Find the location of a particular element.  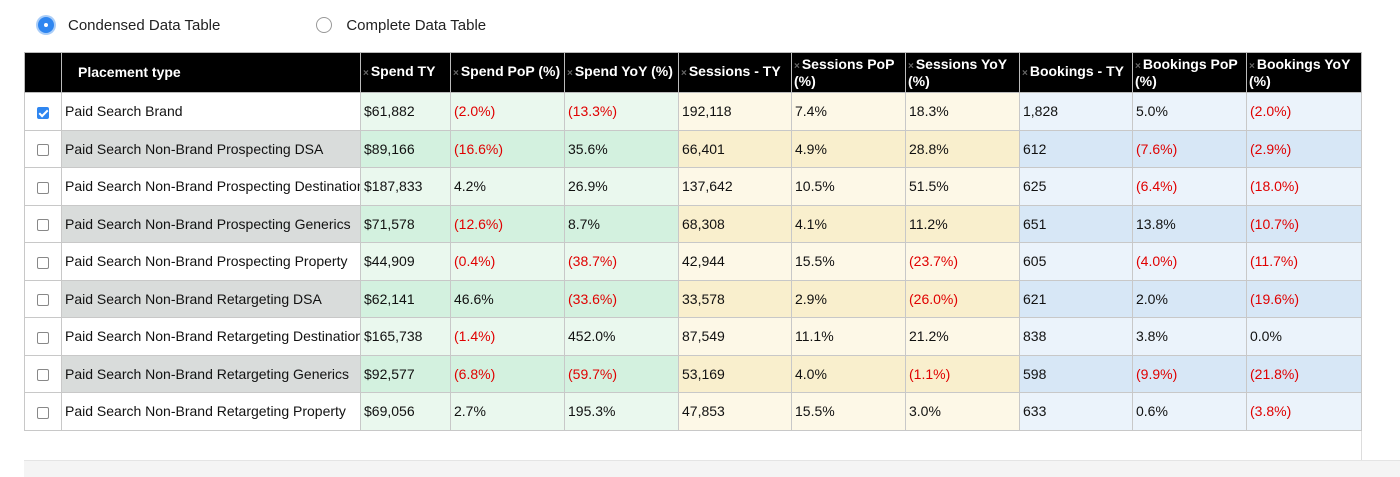

view-option: Condensed Data Table is located at coordinates (129, 25).